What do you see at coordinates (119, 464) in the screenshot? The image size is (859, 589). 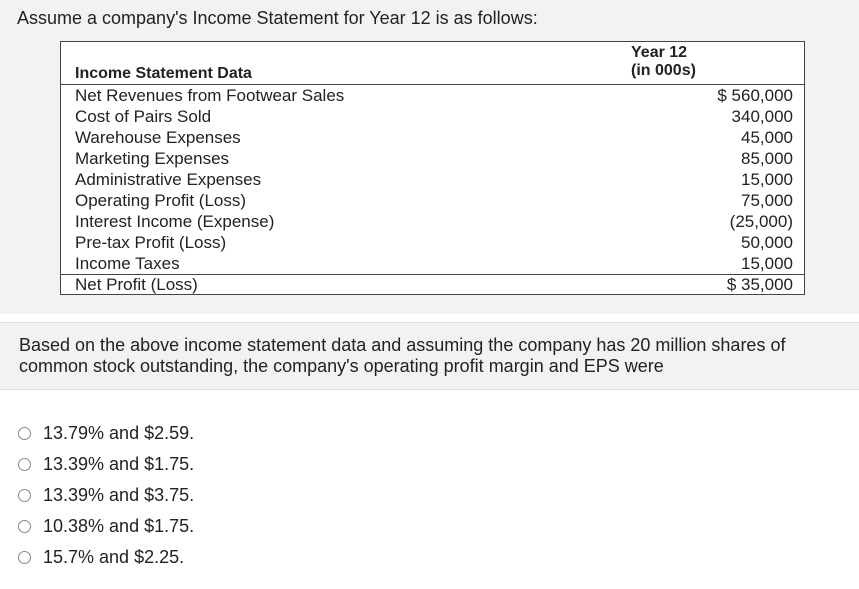 I see `option-label: 13.39% and $1.75.` at bounding box center [119, 464].